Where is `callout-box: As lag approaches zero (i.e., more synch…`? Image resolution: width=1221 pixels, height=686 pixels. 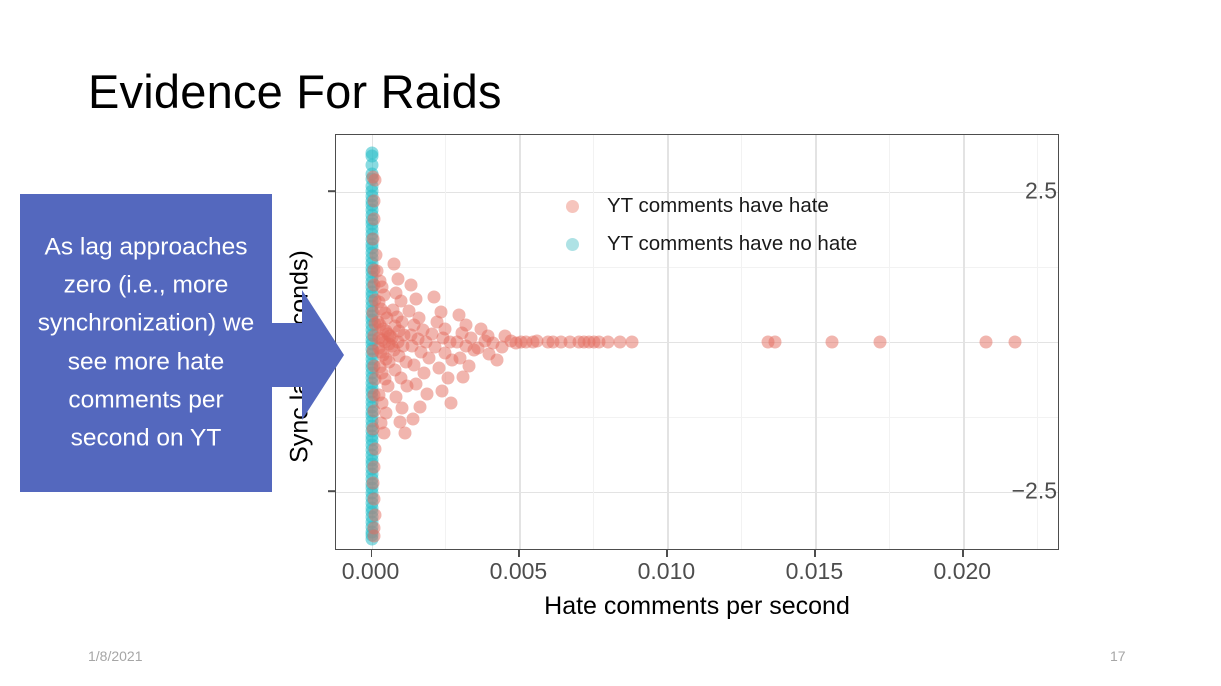 callout-box: As lag approaches zero (i.e., more synch… is located at coordinates (146, 343).